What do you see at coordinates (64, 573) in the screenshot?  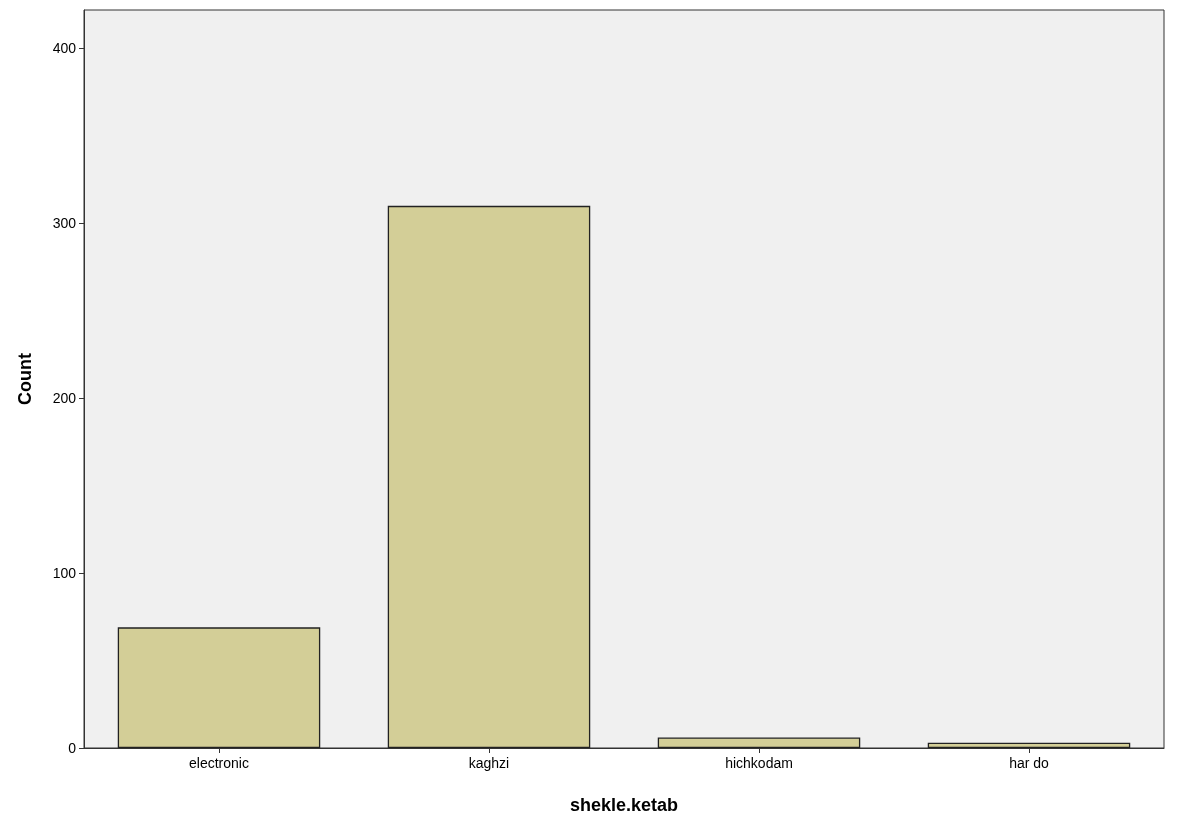 I see `y-tick-label: 100` at bounding box center [64, 573].